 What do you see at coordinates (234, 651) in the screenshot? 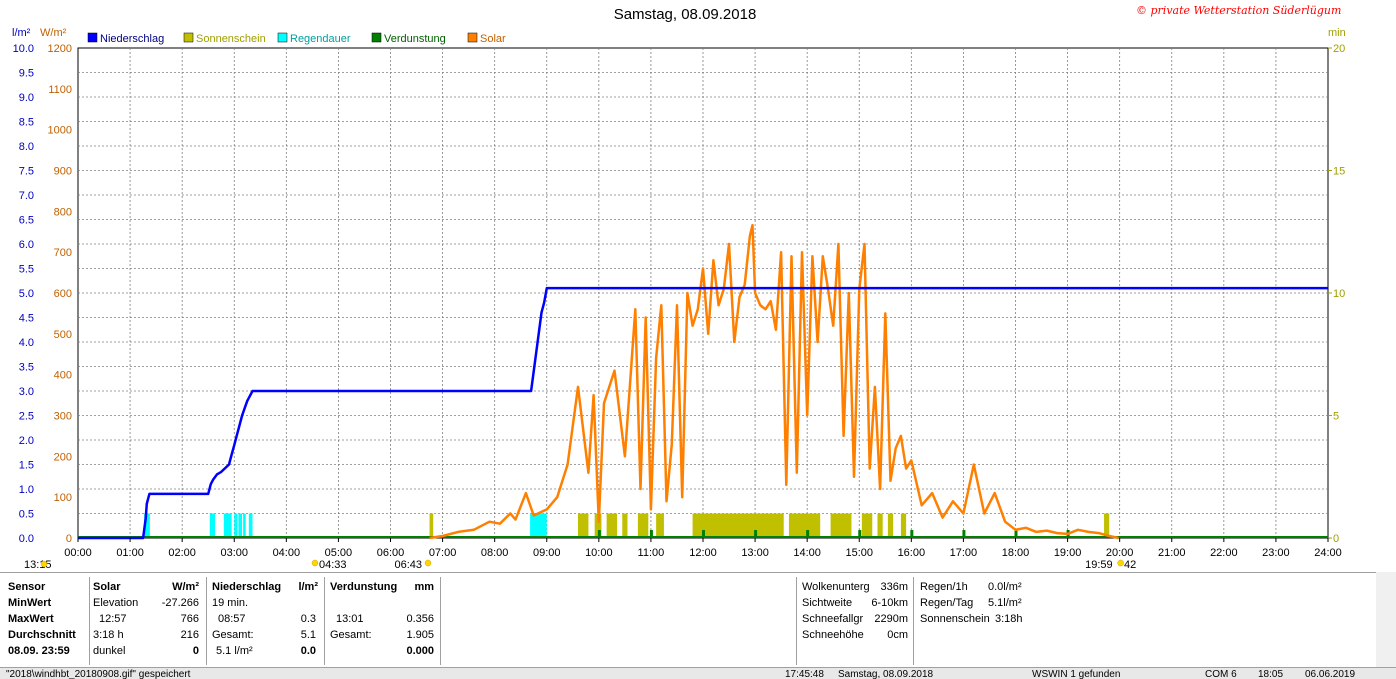
I see `nied-label: 5.1 l/m²` at bounding box center [234, 651].